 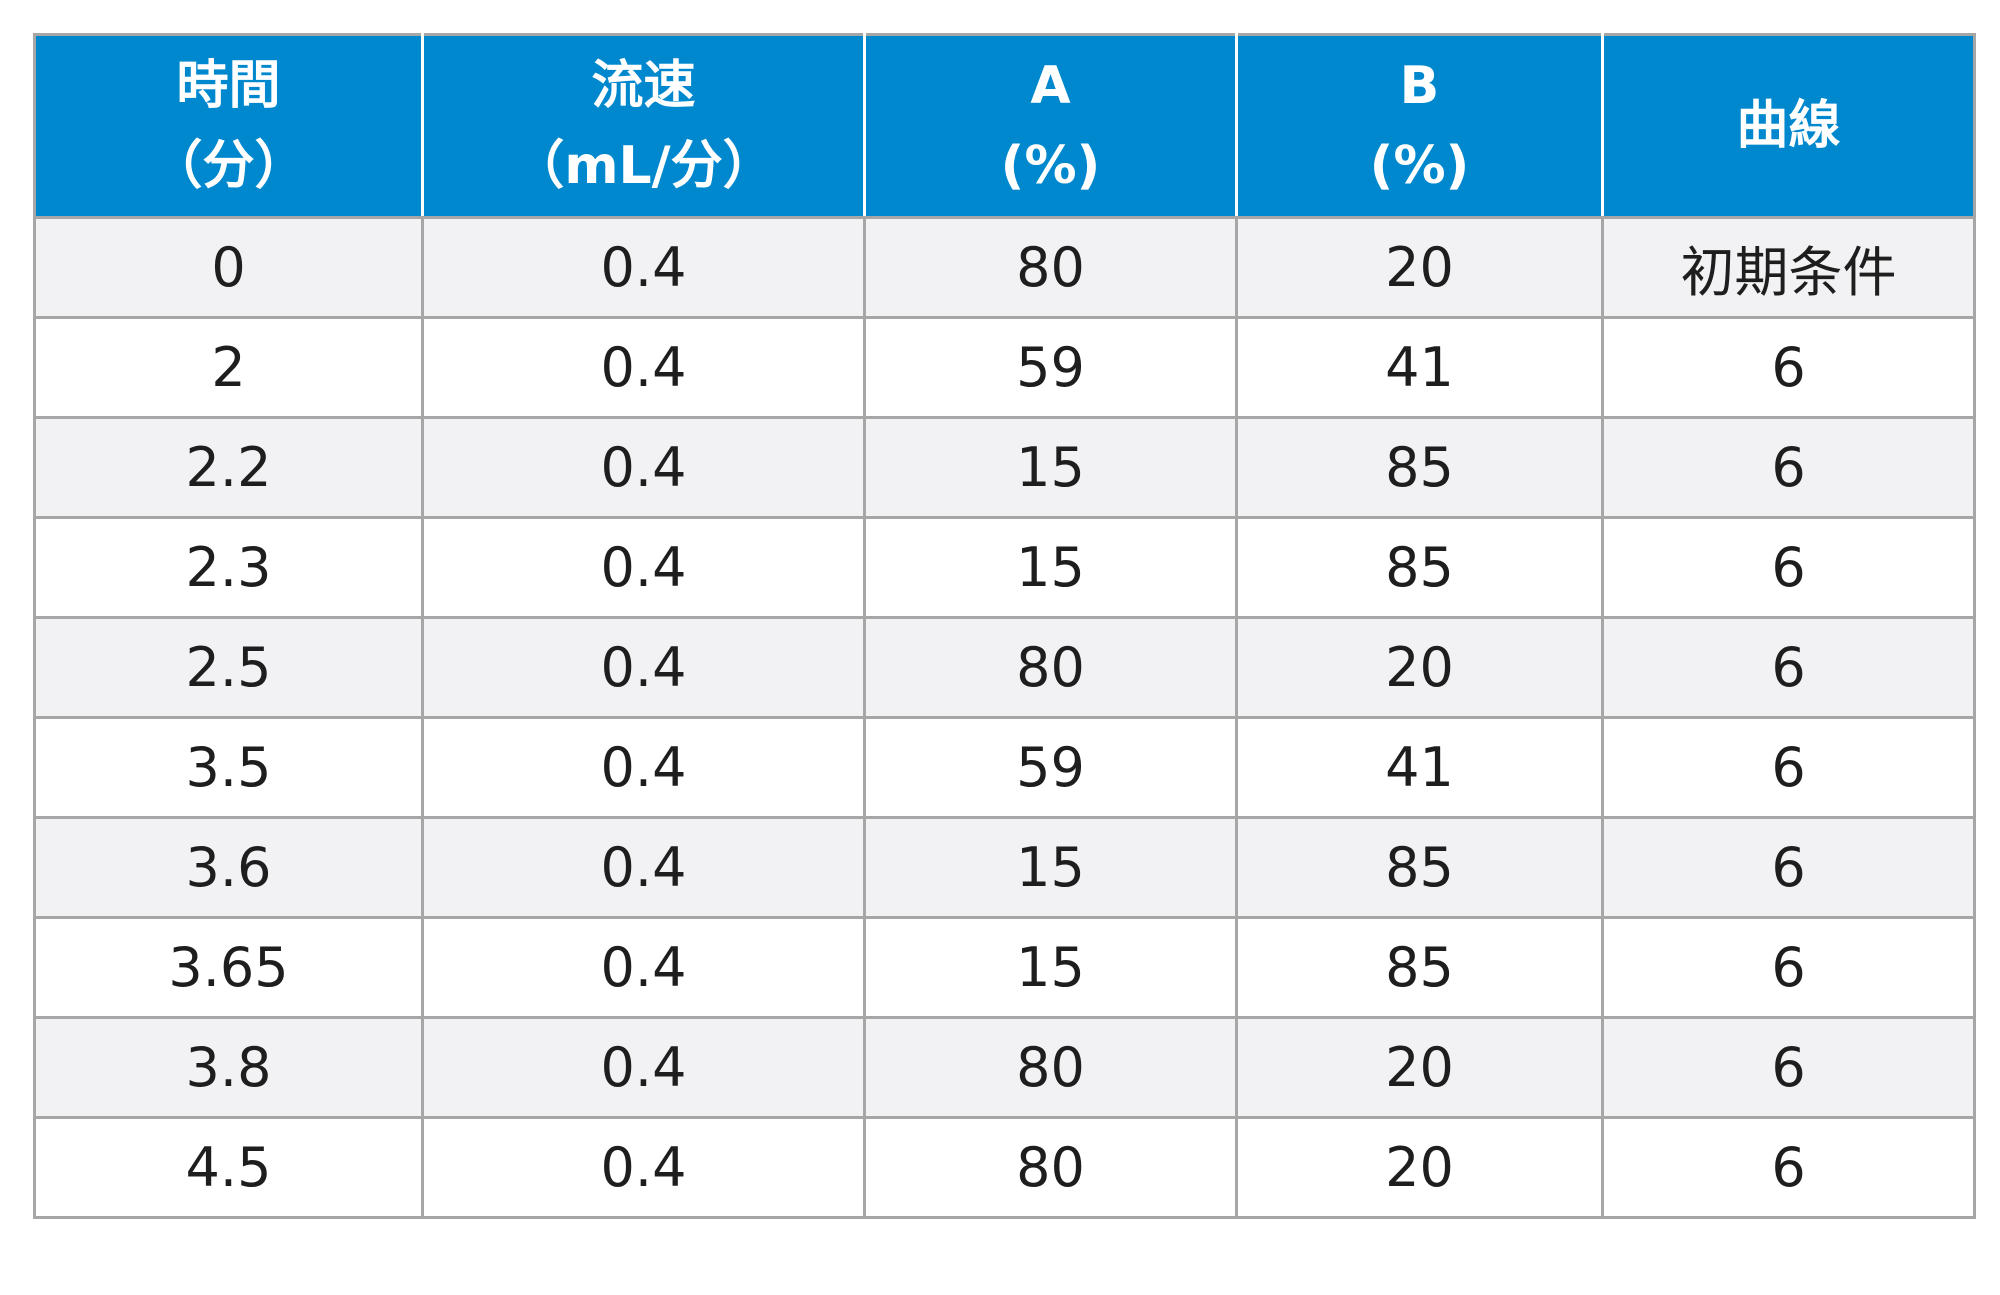 What do you see at coordinates (1419, 166) in the screenshot?
I see `header-b-unit: (%)` at bounding box center [1419, 166].